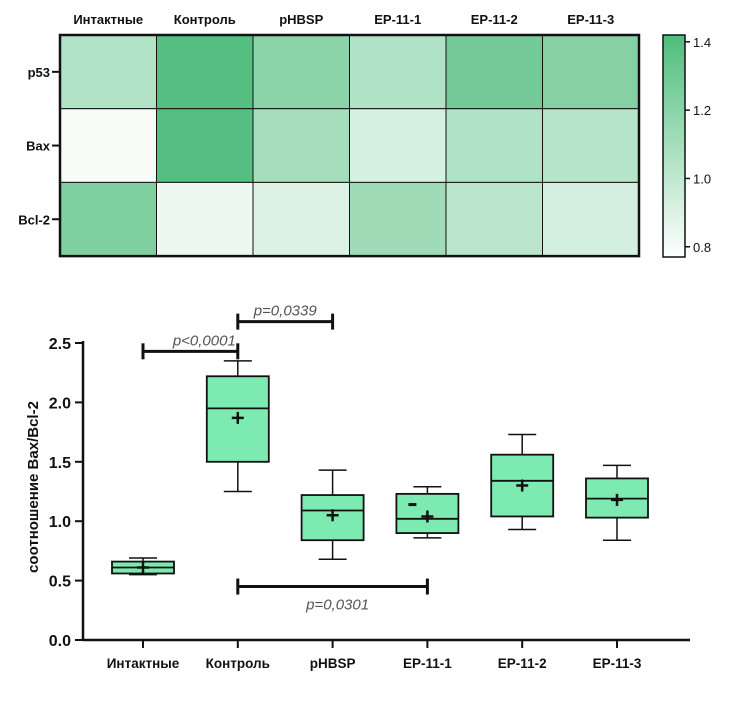 The height and width of the screenshot is (702, 731). I want to click on significance-label: p=0,0301, so click(337, 605).